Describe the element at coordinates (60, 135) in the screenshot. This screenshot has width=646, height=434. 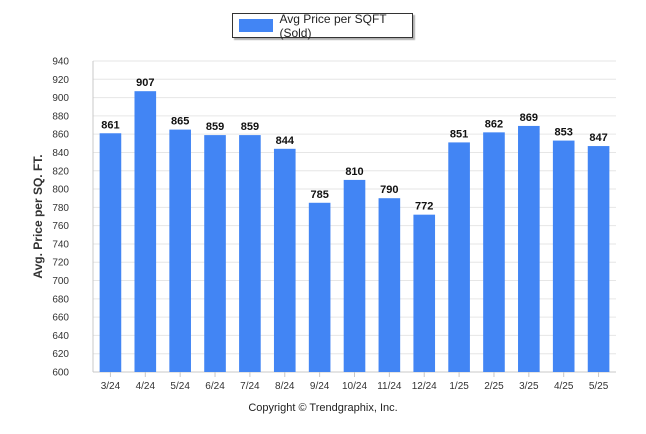
I see `y-tick-label: 860` at that location.